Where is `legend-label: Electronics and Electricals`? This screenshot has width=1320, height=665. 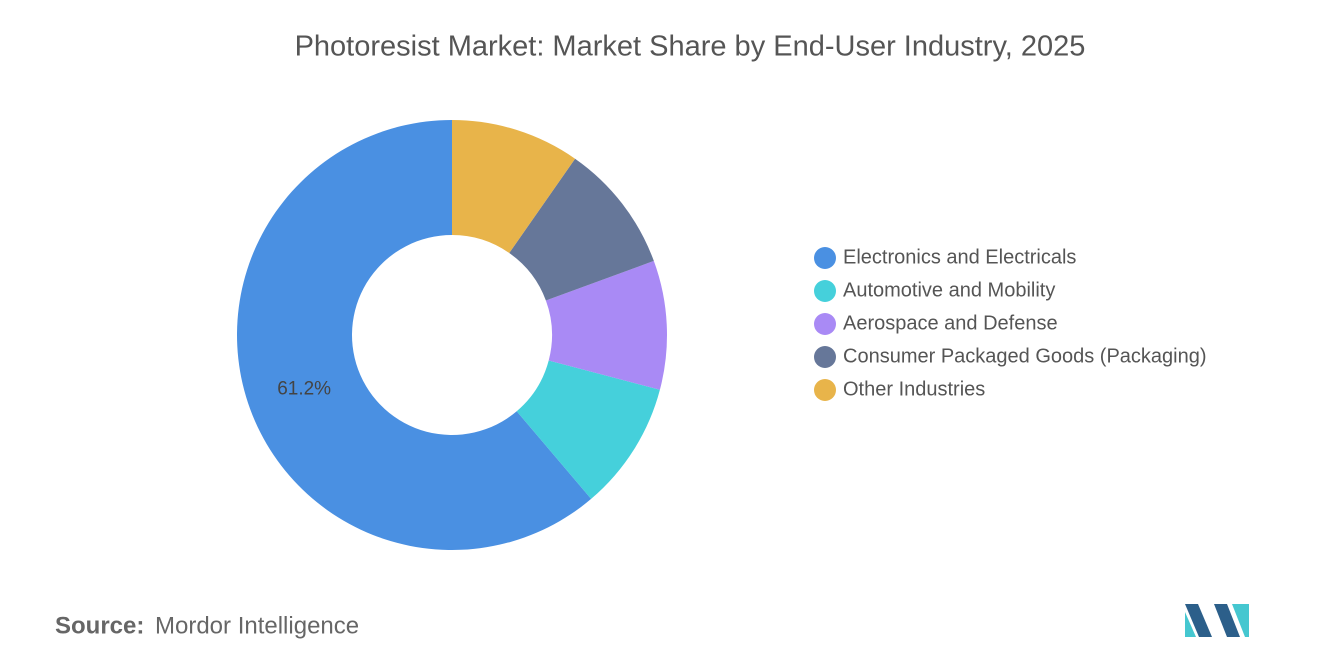
legend-label: Electronics and Electricals is located at coordinates (959, 257).